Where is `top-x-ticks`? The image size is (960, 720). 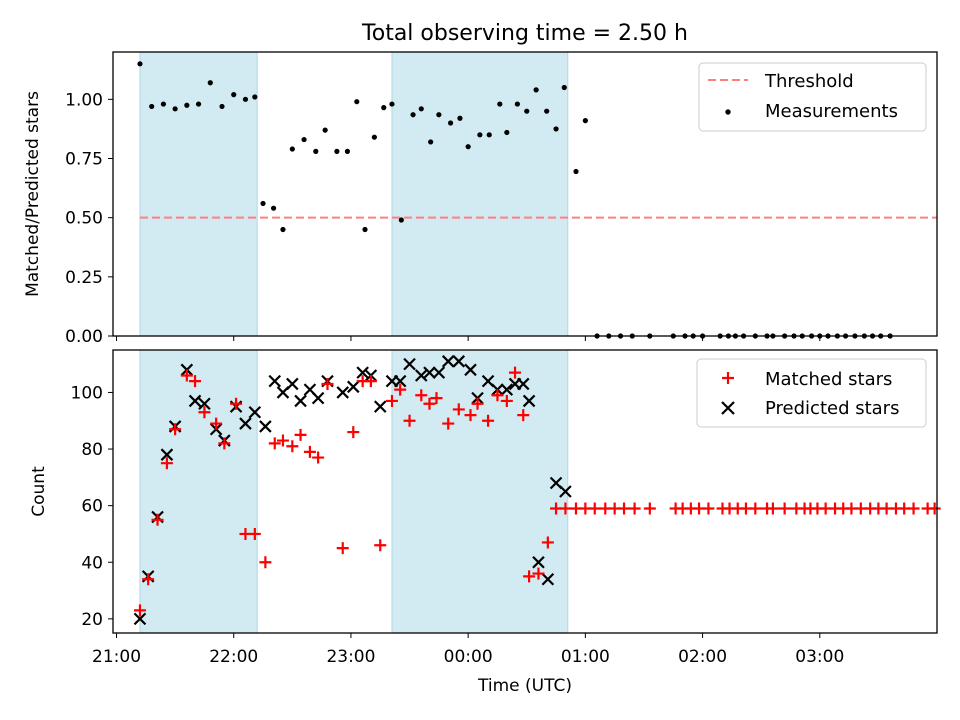 top-x-ticks is located at coordinates (468, 338).